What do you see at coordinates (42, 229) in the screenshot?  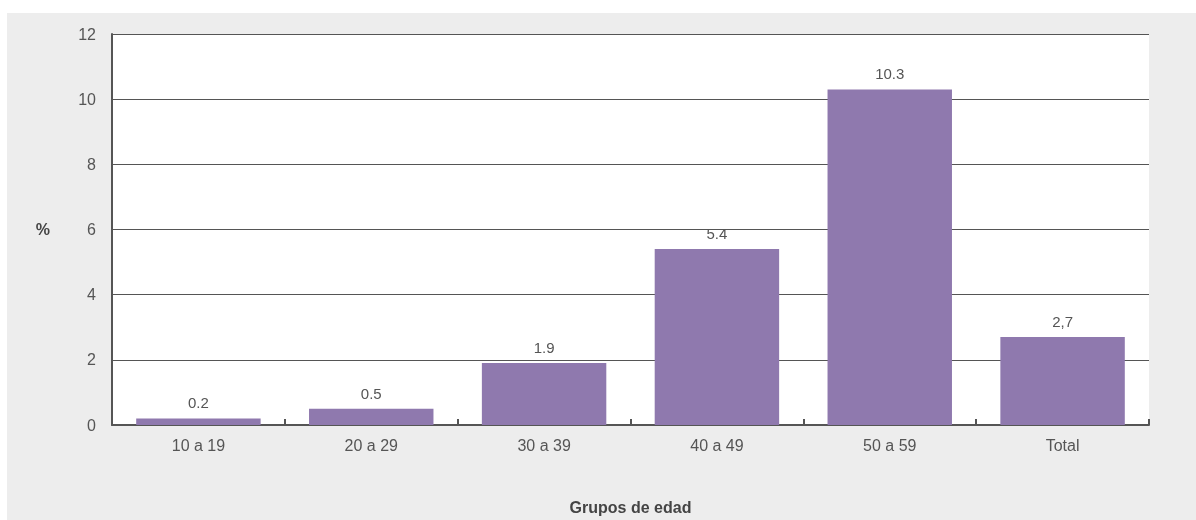 I see `y-axis-title: %` at bounding box center [42, 229].